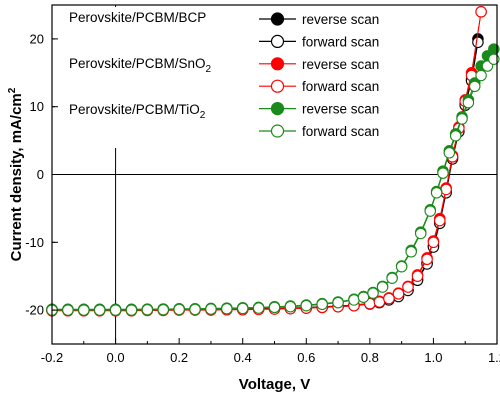 This screenshot has height=403, width=500. I want to click on x-tick-label: 0.4, so click(243, 357).